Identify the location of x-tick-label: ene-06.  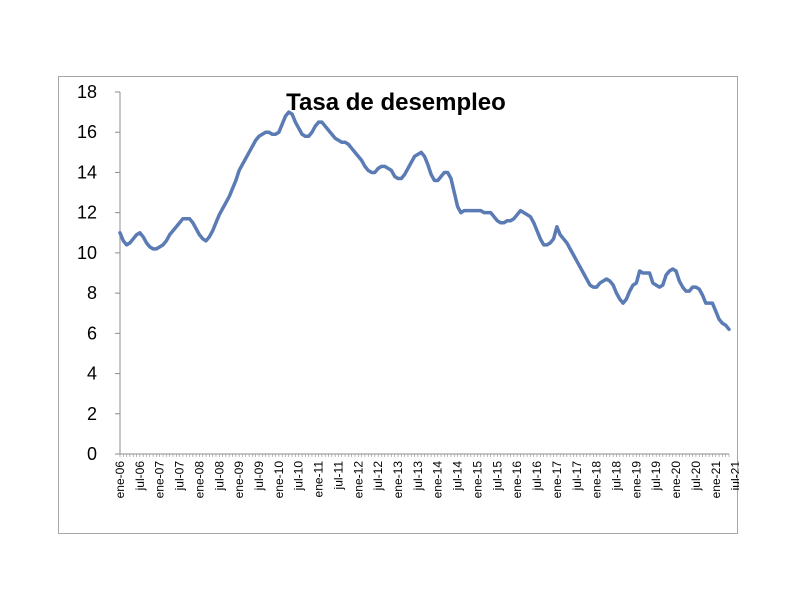
(120, 480).